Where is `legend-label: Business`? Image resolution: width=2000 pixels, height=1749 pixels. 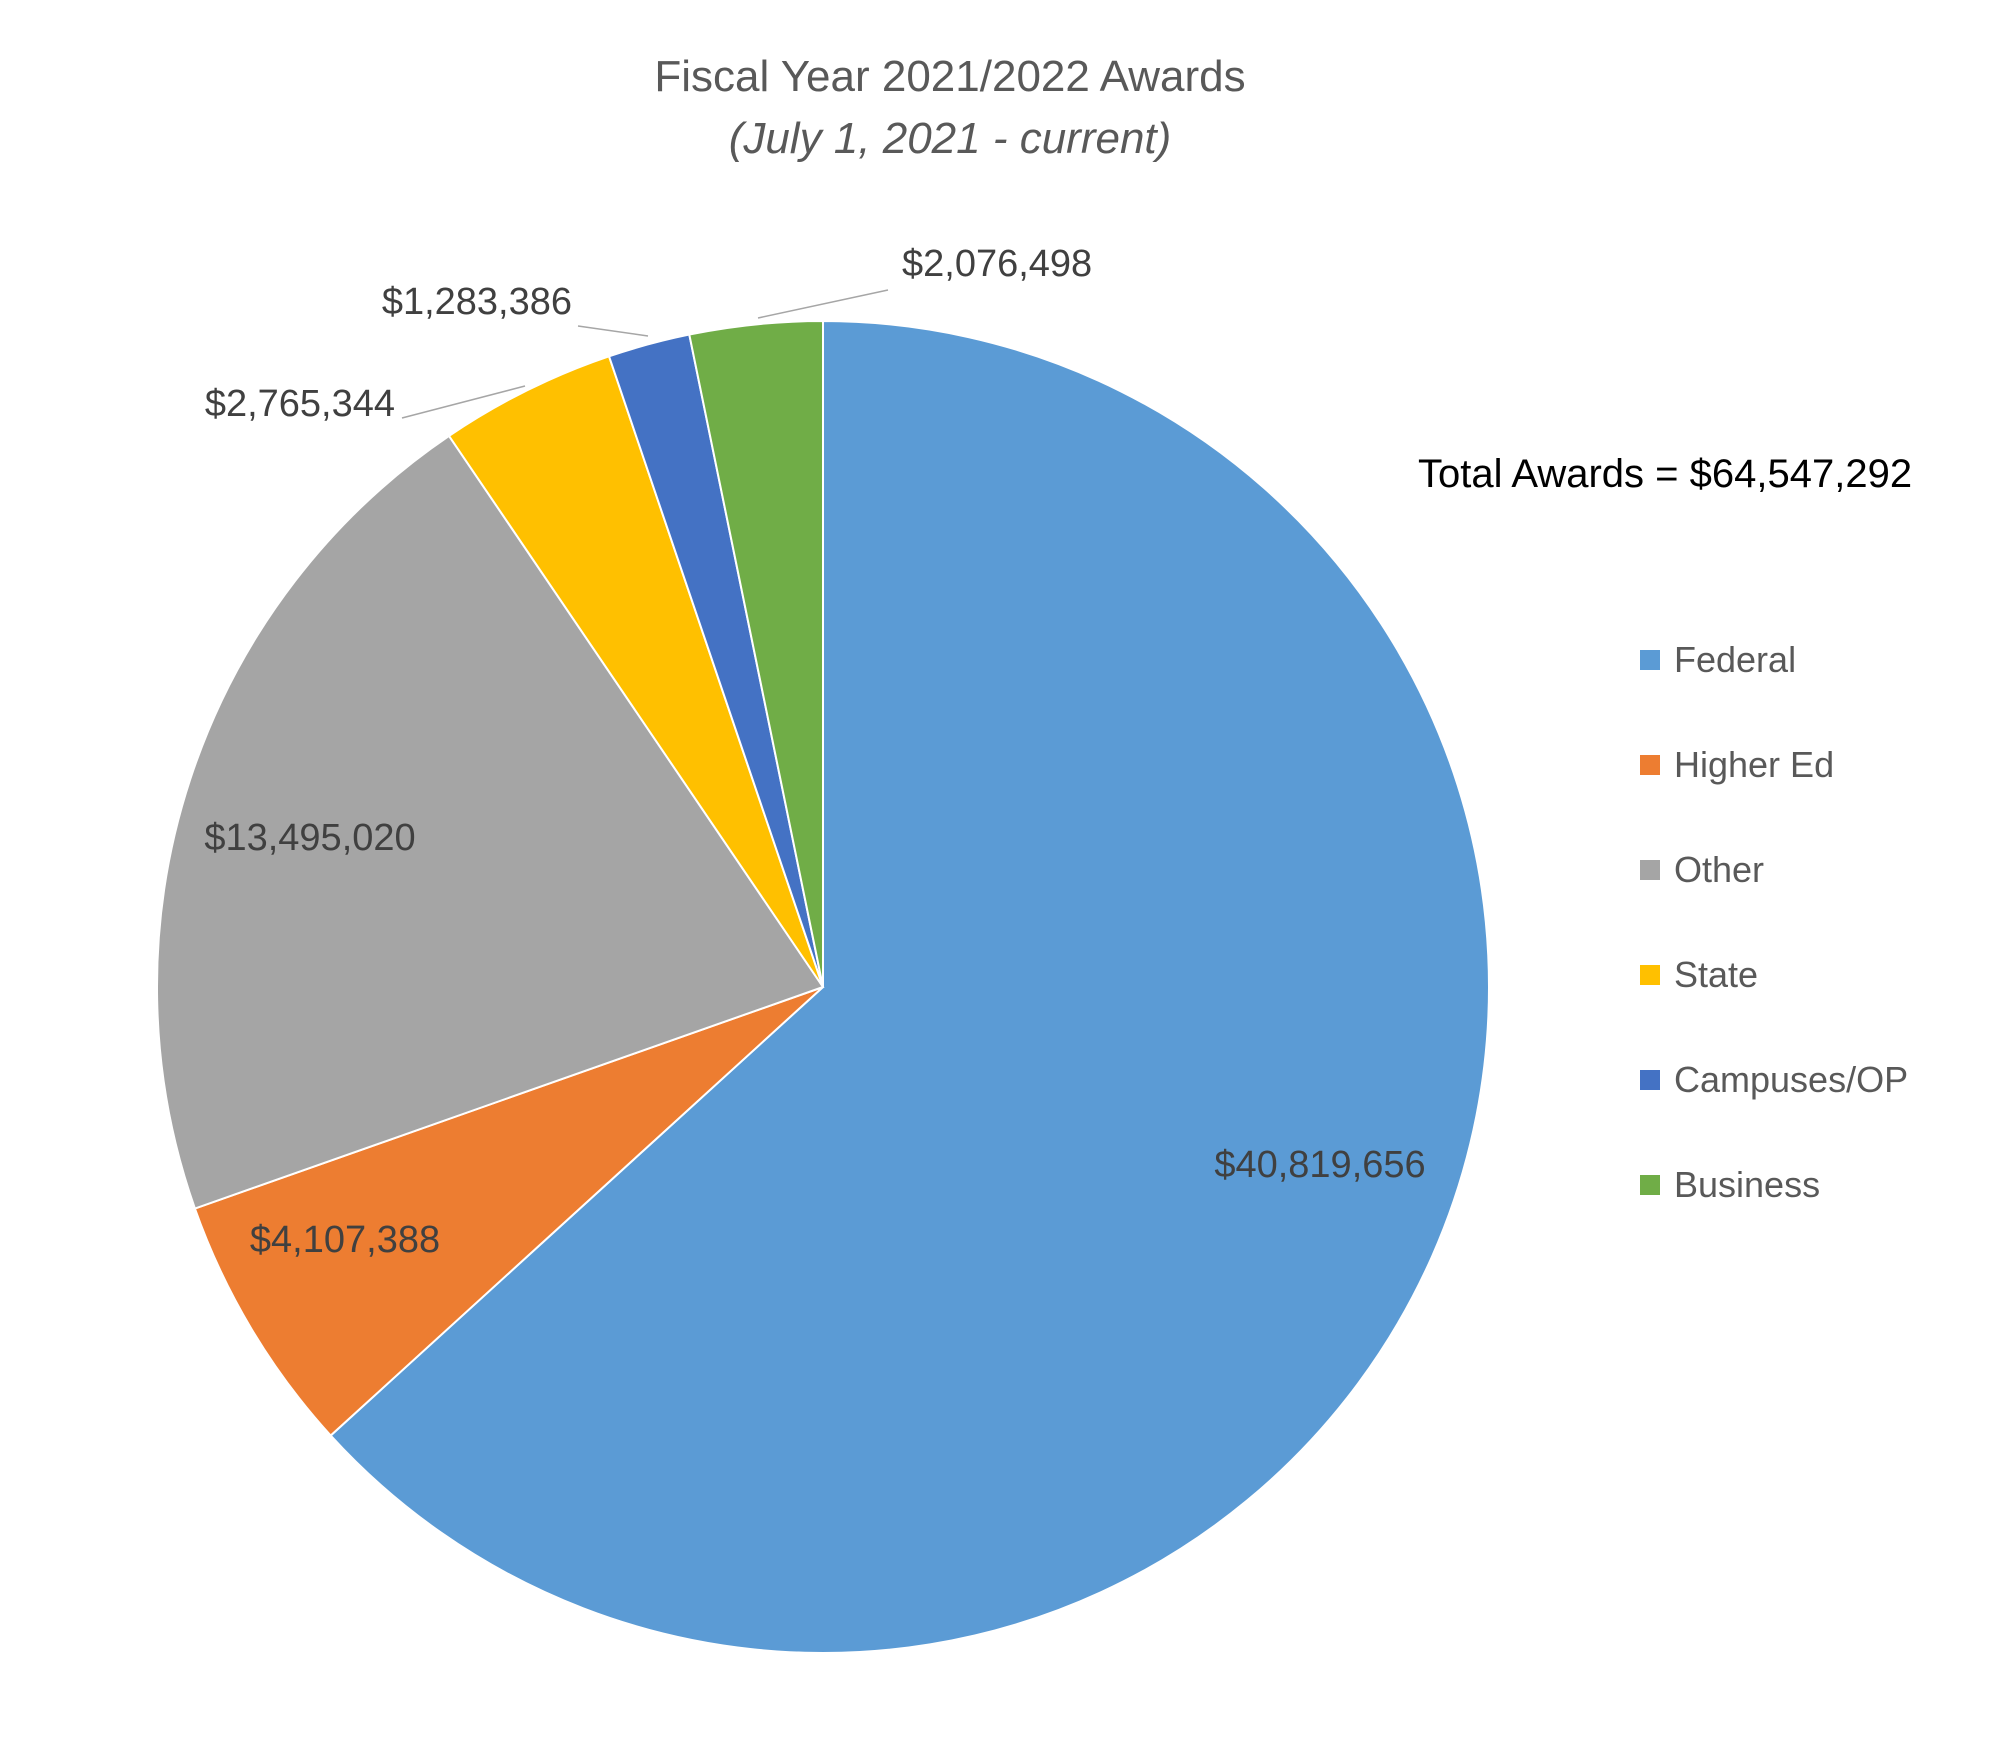 legend-label: Business is located at coordinates (1747, 1184).